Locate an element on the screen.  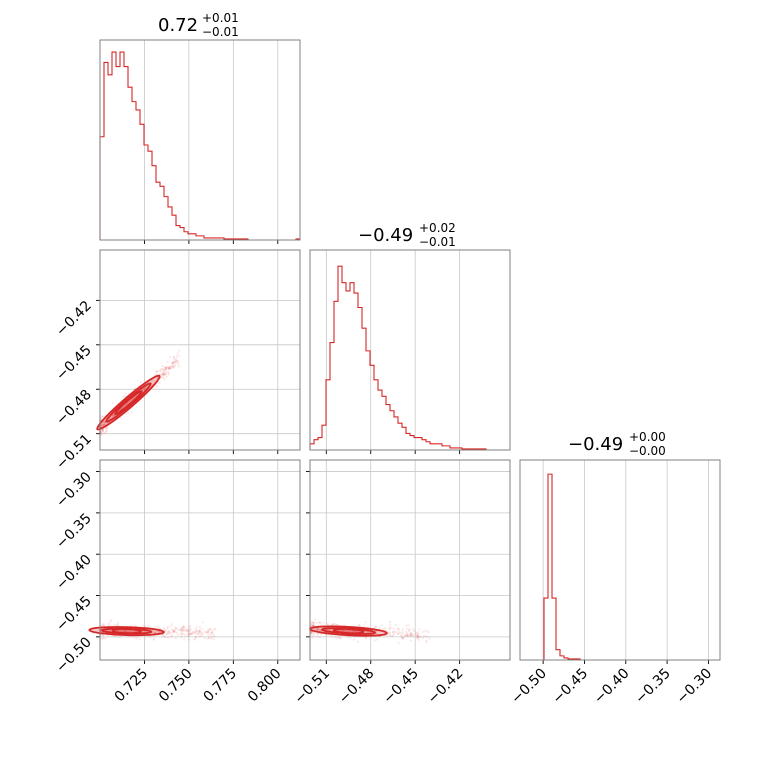
histogram-p2 is located at coordinates (620, 567).